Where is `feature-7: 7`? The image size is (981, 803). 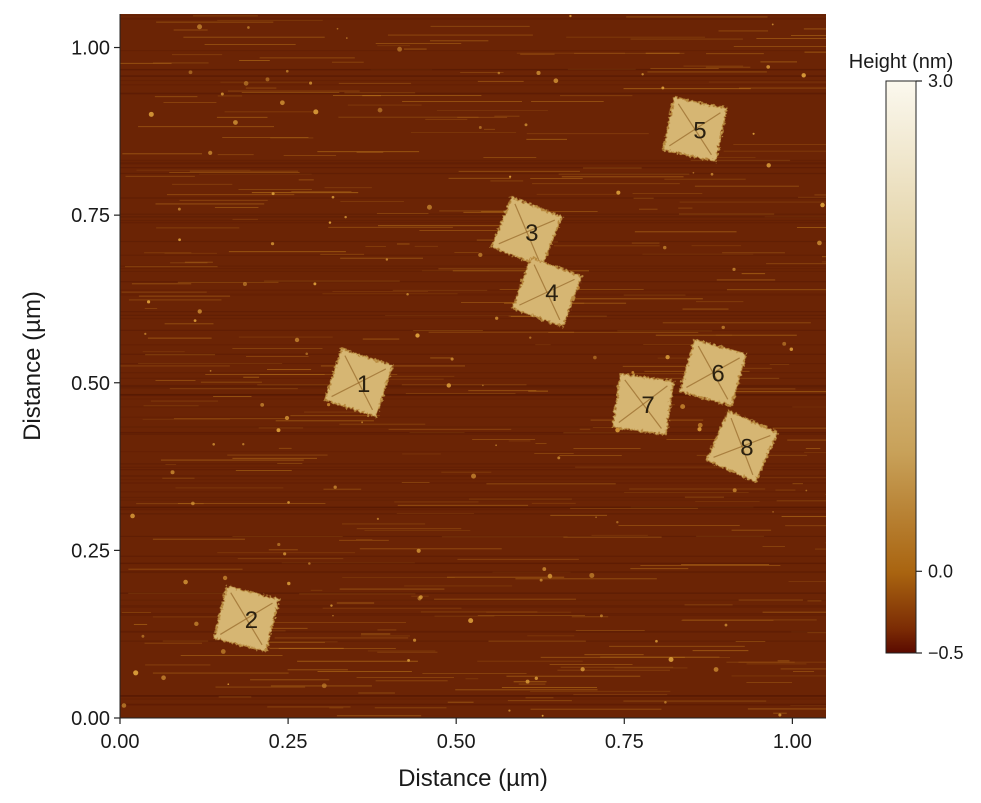 feature-7: 7 is located at coordinates (643, 404).